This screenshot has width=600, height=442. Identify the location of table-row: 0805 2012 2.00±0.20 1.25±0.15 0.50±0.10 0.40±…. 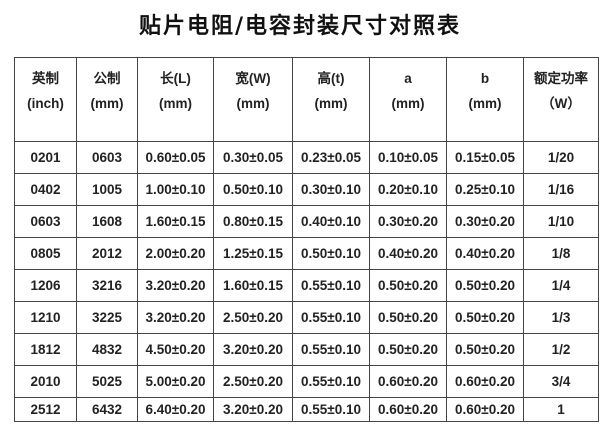
(306, 253).